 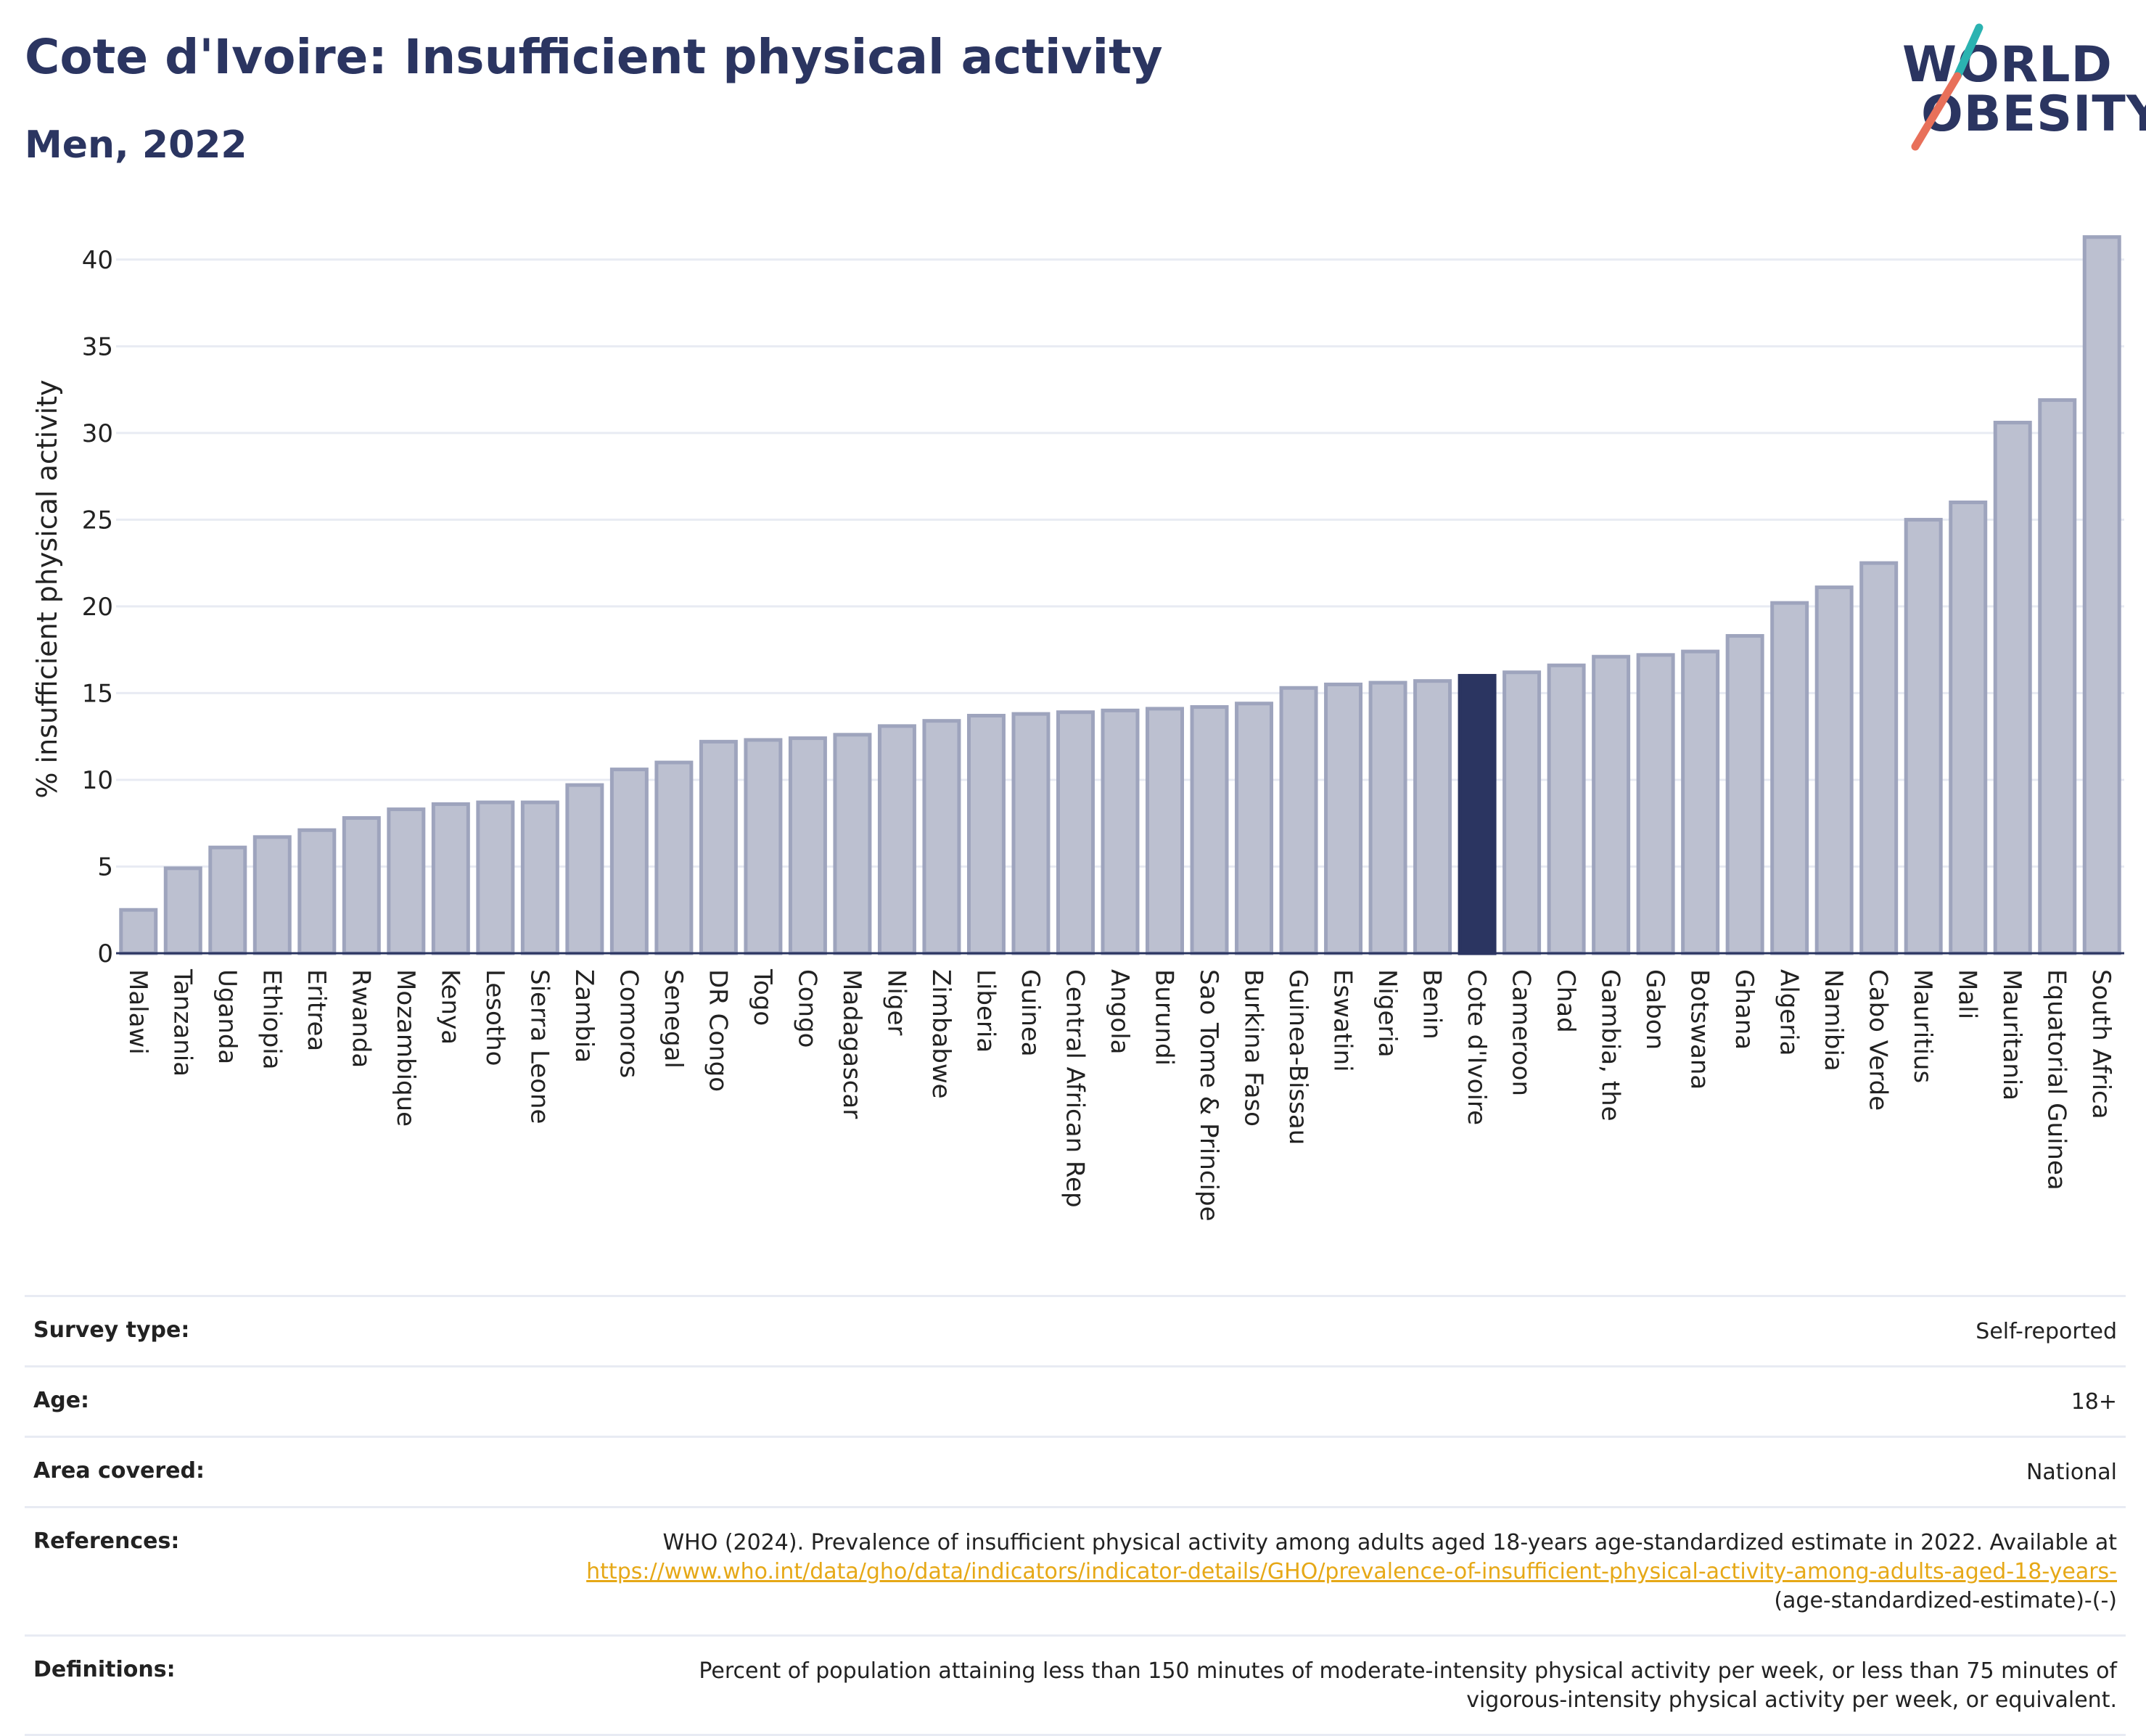 I want to click on x-tick-label: Zimbabwe, so click(x=940, y=1034).